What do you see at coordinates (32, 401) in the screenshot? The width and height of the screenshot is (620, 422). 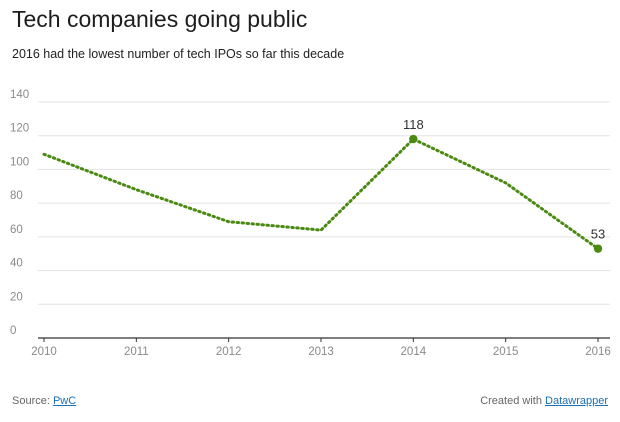 I see `source-label: Source:` at bounding box center [32, 401].